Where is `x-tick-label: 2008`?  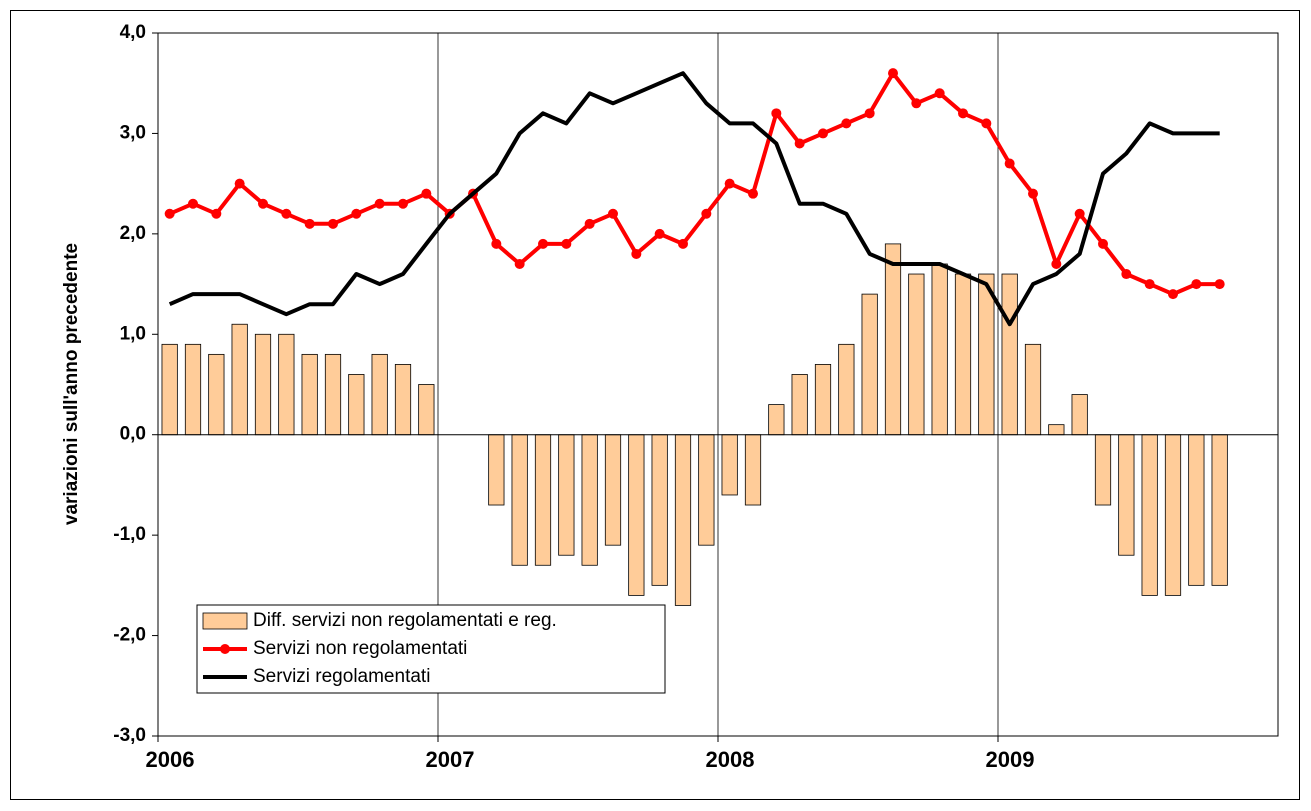 x-tick-label: 2008 is located at coordinates (730, 759).